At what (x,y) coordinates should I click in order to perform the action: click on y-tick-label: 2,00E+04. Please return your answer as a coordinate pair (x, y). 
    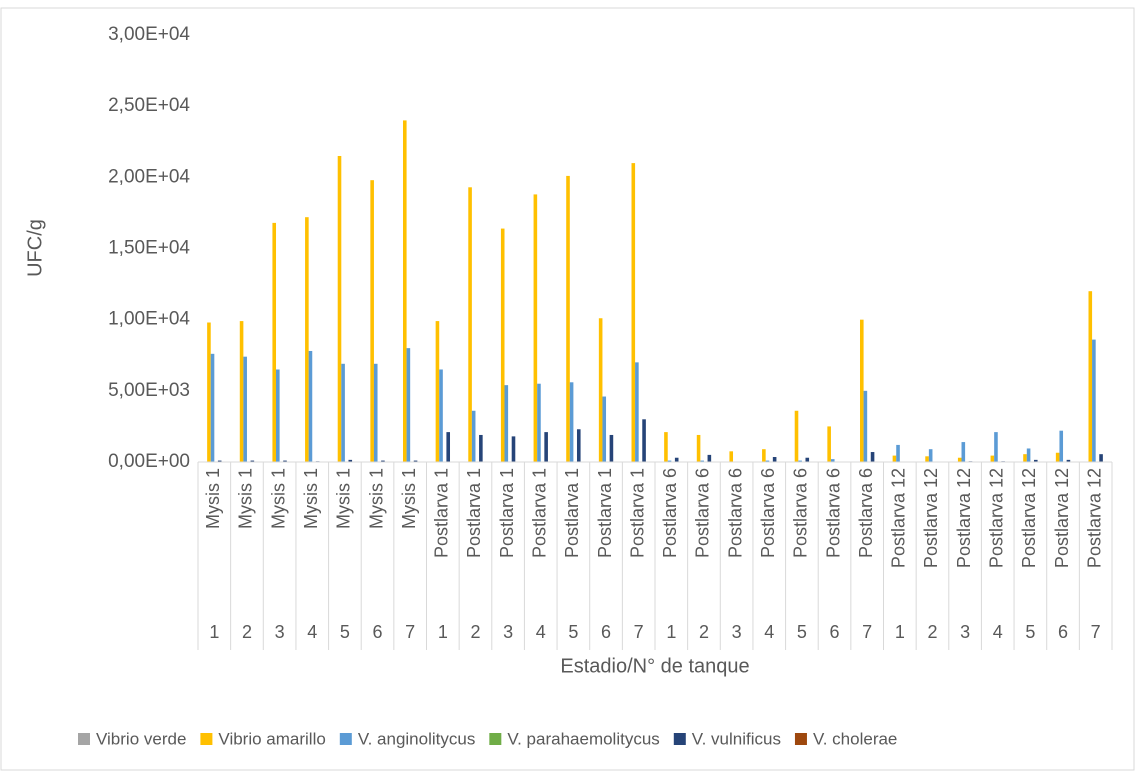
    Looking at the image, I should click on (149, 176).